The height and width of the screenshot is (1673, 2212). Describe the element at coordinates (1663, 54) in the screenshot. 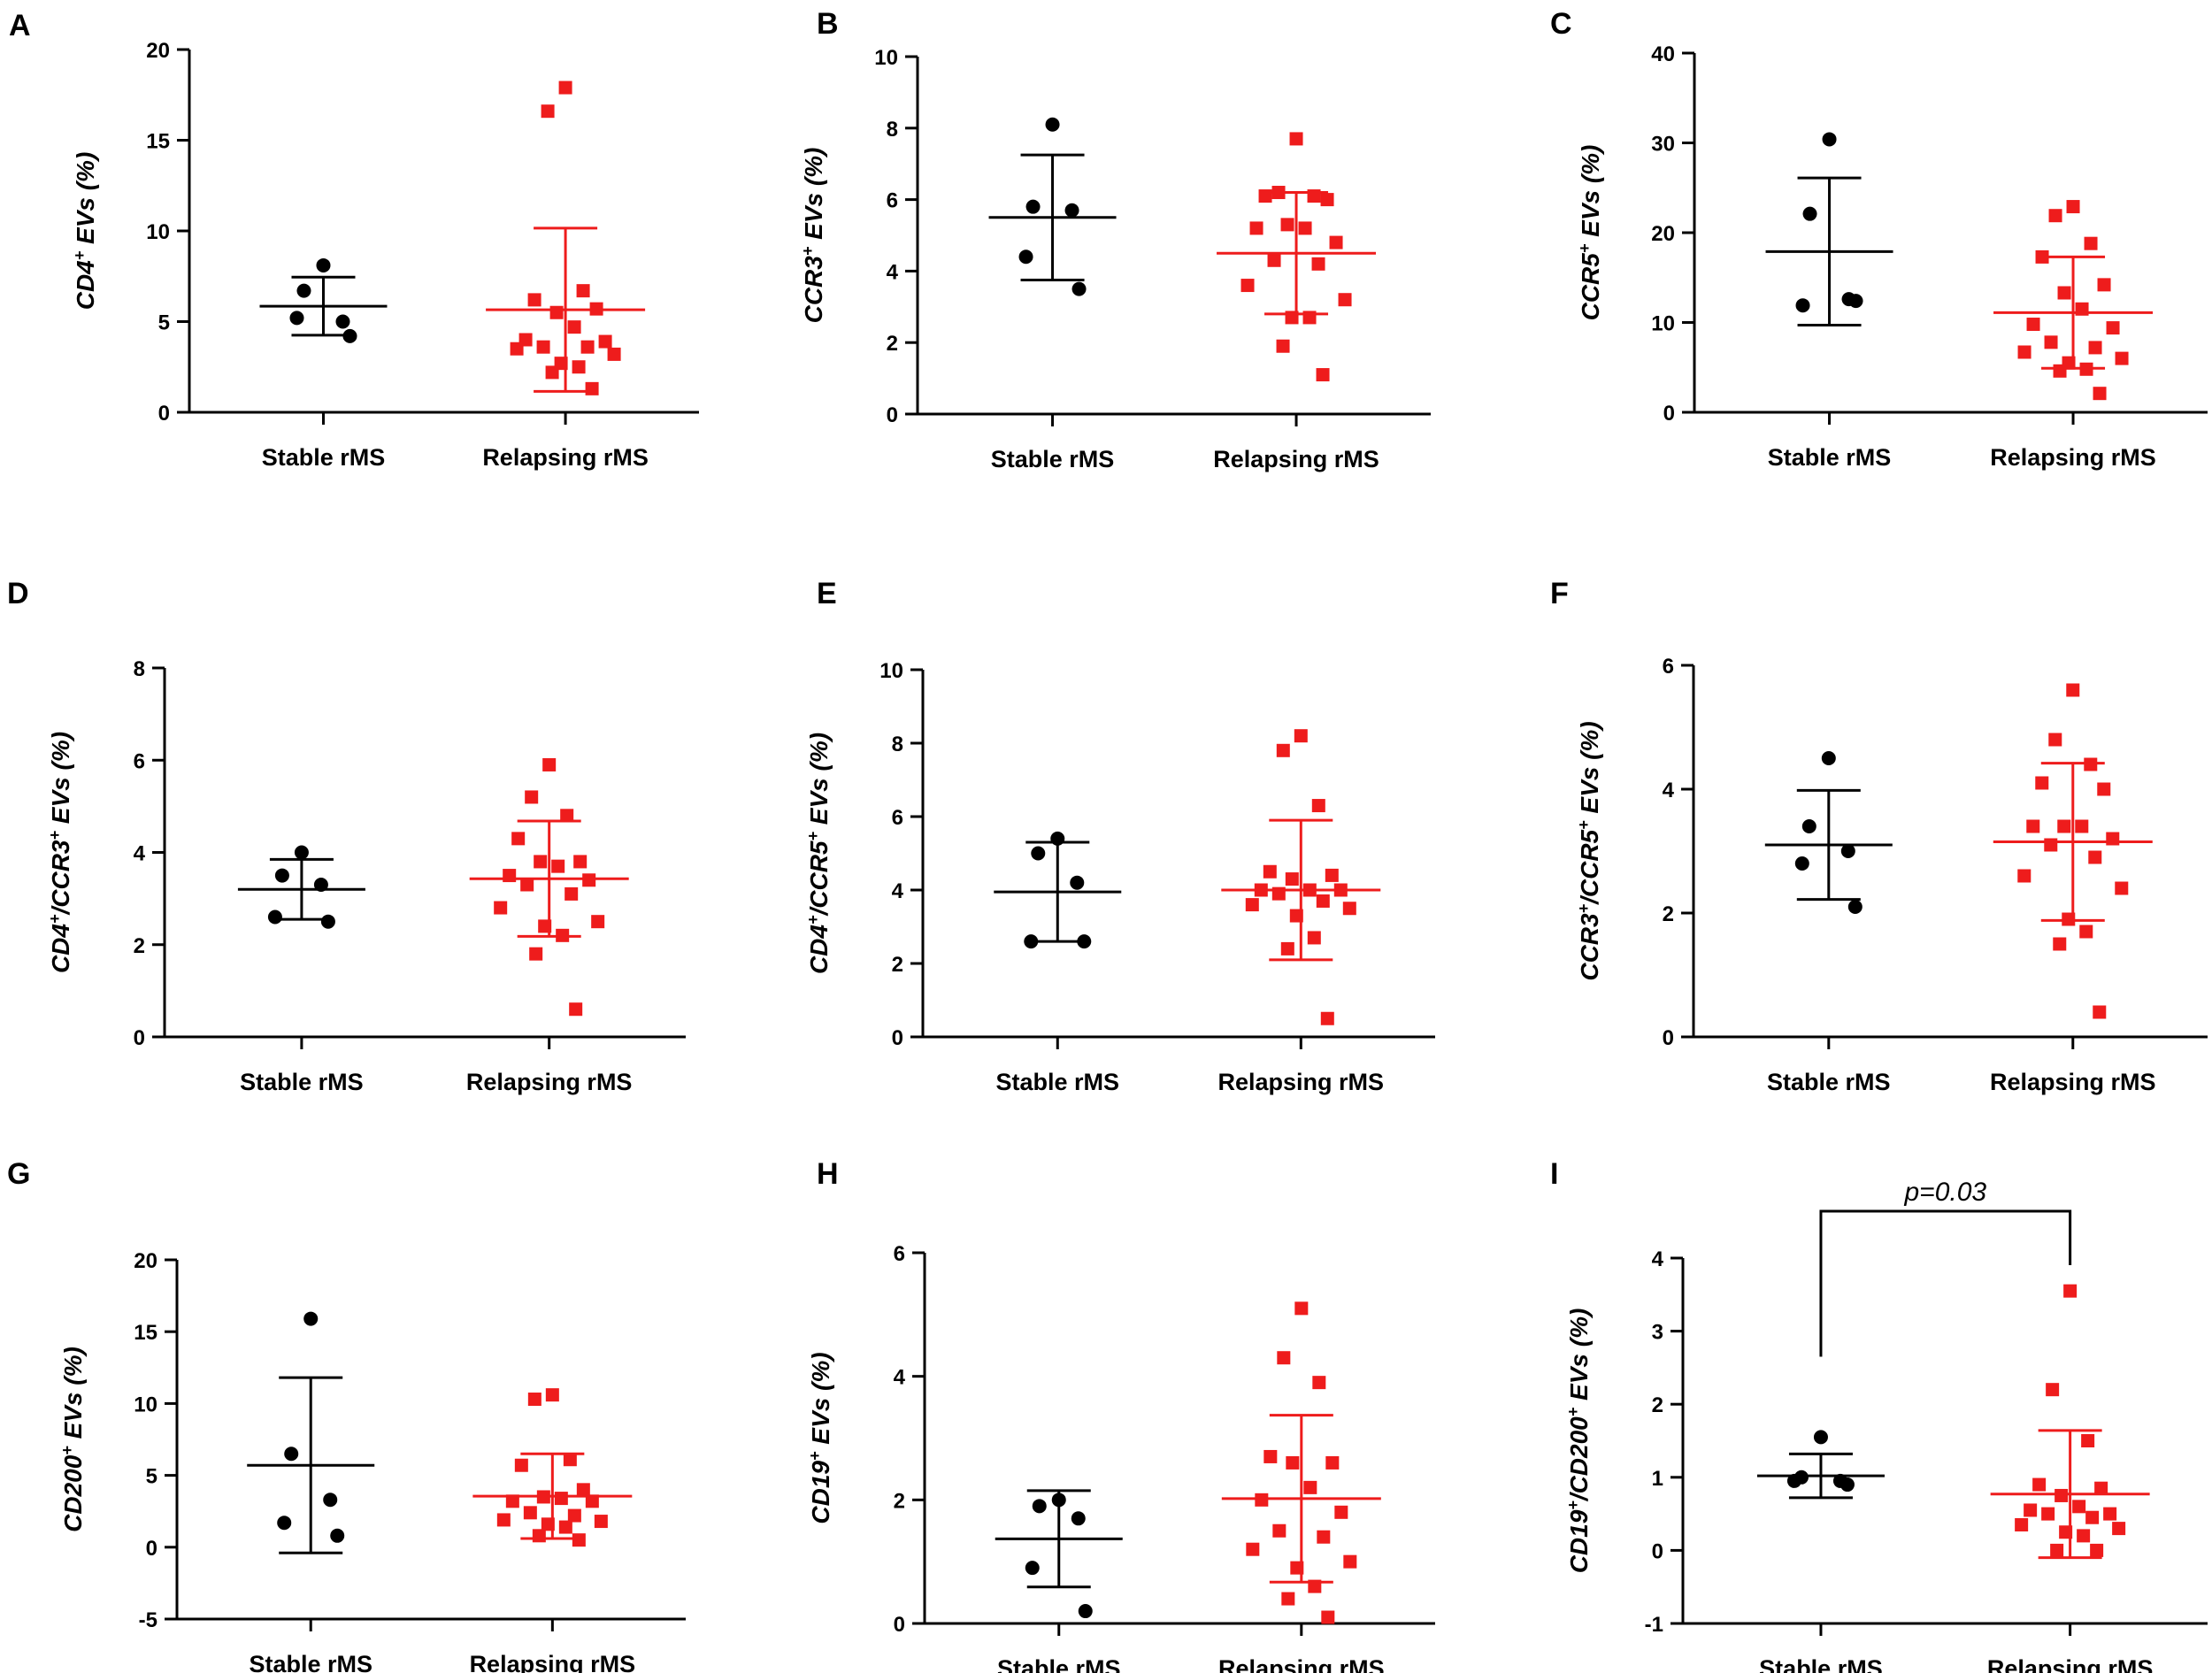

I see `y-tick-label: 40` at that location.